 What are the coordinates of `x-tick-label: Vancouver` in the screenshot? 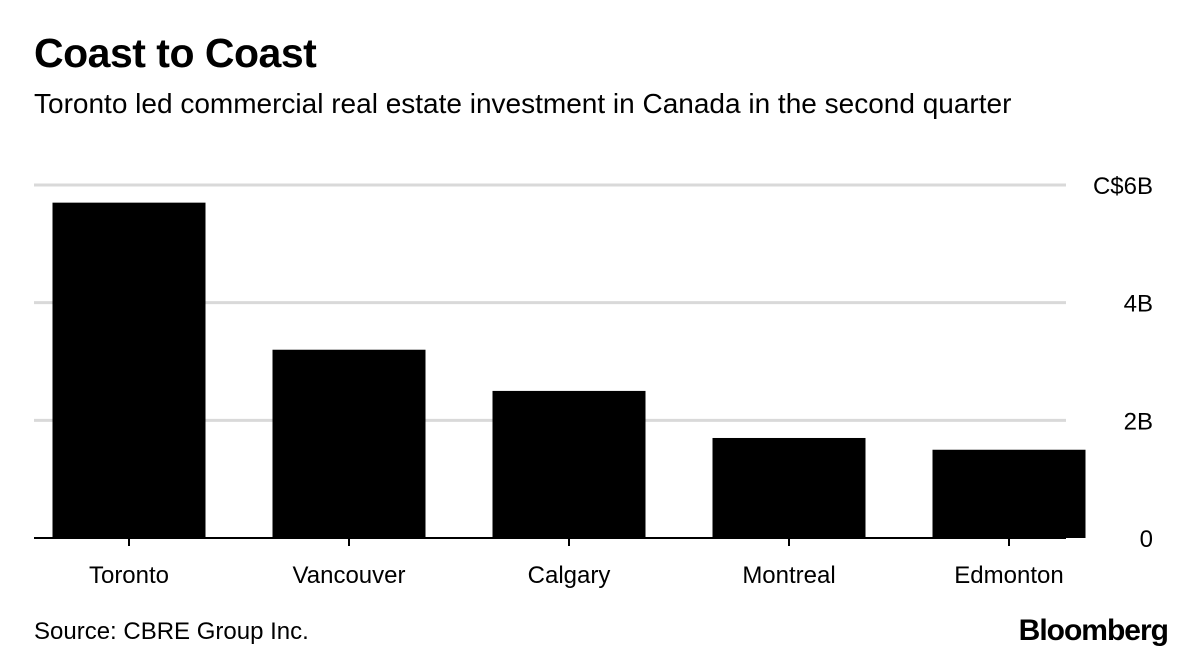 It's located at (349, 575).